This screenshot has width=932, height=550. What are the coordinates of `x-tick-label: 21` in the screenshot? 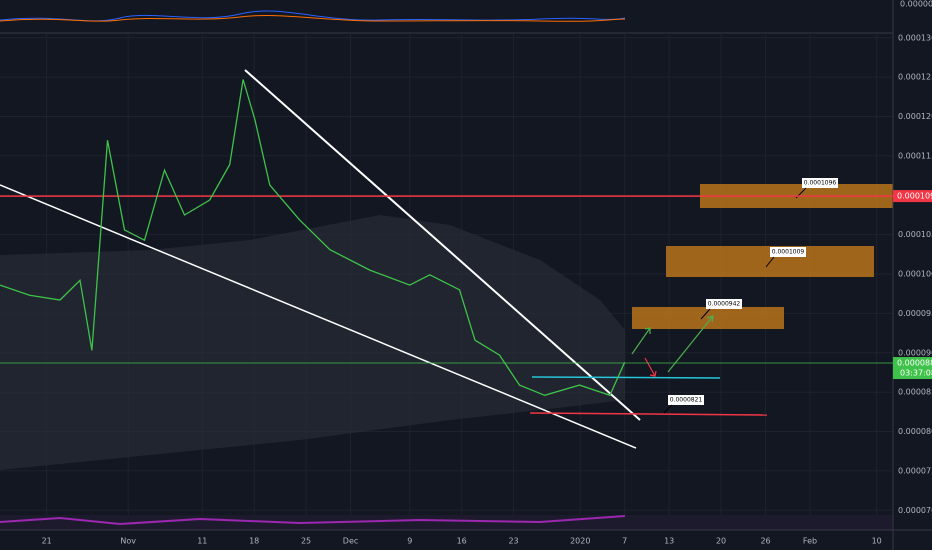 It's located at (47, 541).